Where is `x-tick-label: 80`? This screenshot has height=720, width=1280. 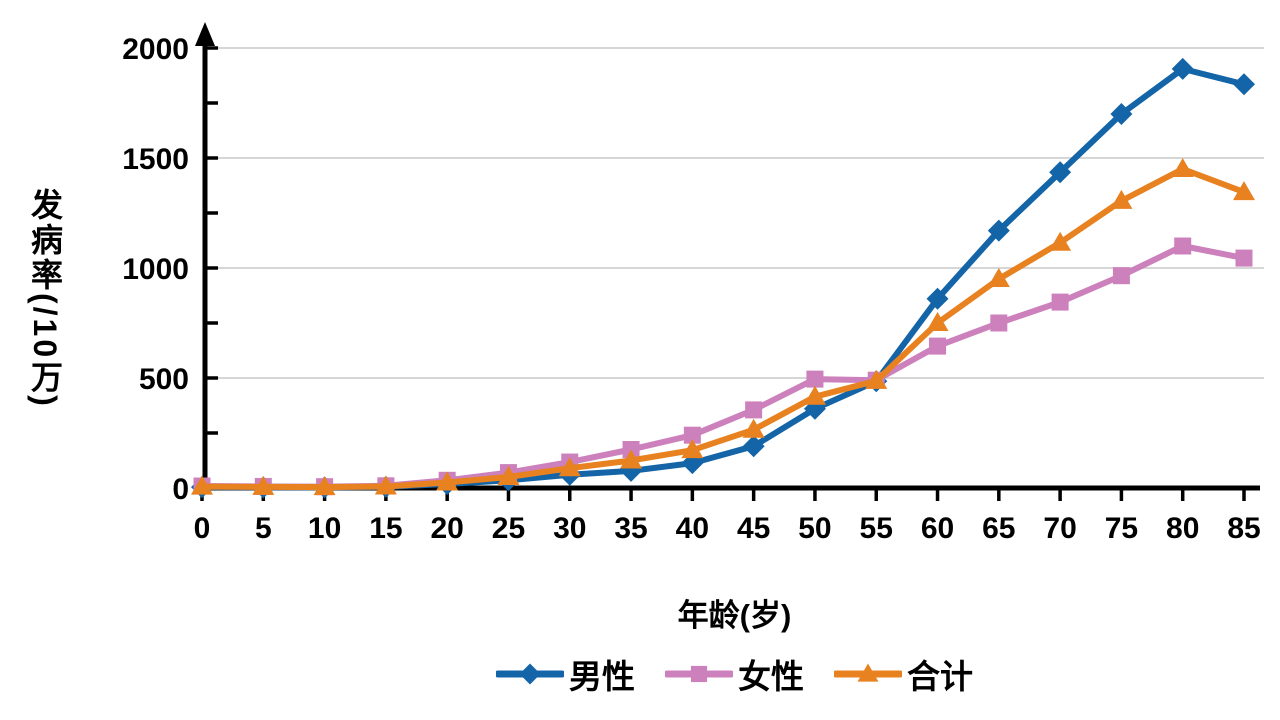 x-tick-label: 80 is located at coordinates (1182, 528).